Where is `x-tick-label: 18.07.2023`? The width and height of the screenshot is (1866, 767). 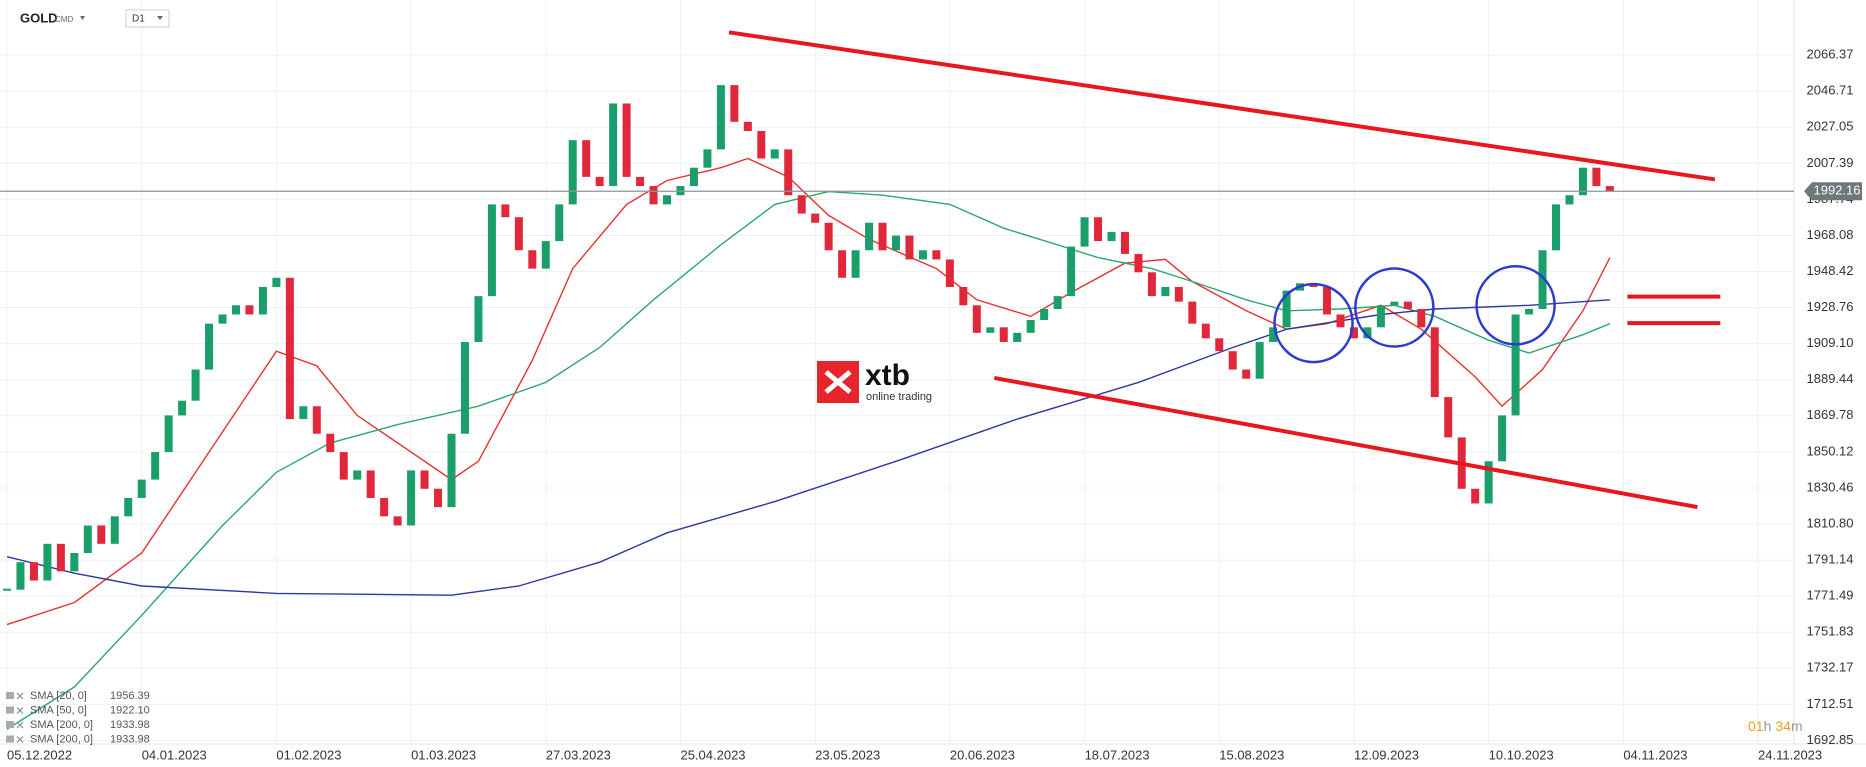
x-tick-label: 18.07.2023 is located at coordinates (1117, 754).